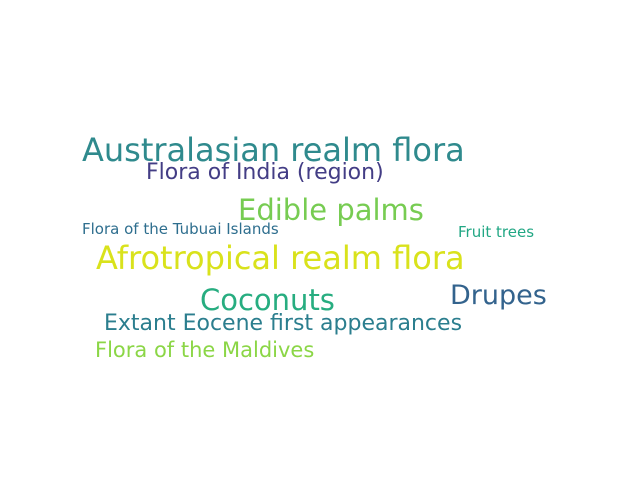 The width and height of the screenshot is (640, 480). Describe the element at coordinates (496, 232) in the screenshot. I see `word-fruit-trees: Fruit trees` at that location.